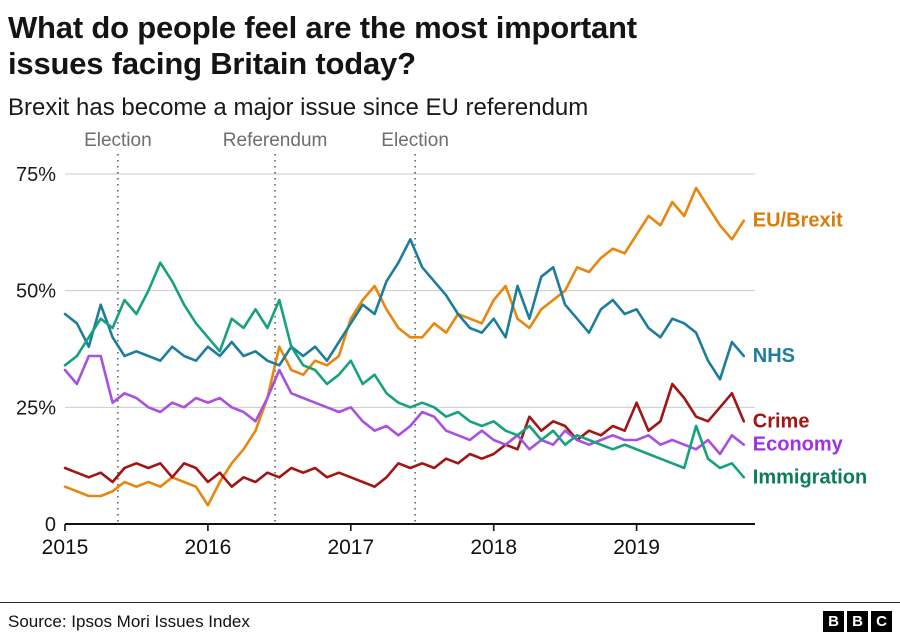 The height and width of the screenshot is (640, 900). I want to click on title-line-2: issues facing Britain today?, so click(212, 63).